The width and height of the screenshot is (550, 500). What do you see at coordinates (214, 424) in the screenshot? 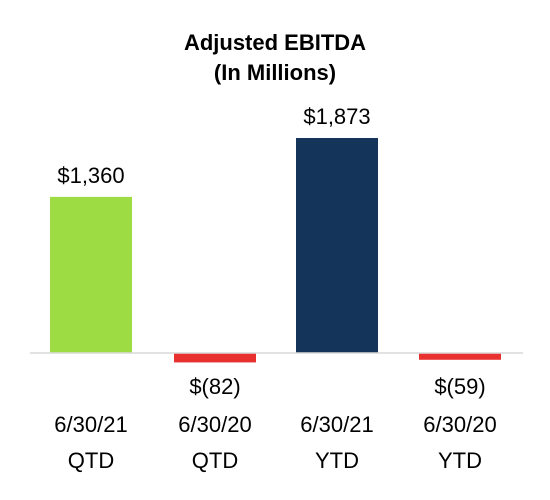
I see `category-label-1-line-0: 6/30/20` at bounding box center [214, 424].